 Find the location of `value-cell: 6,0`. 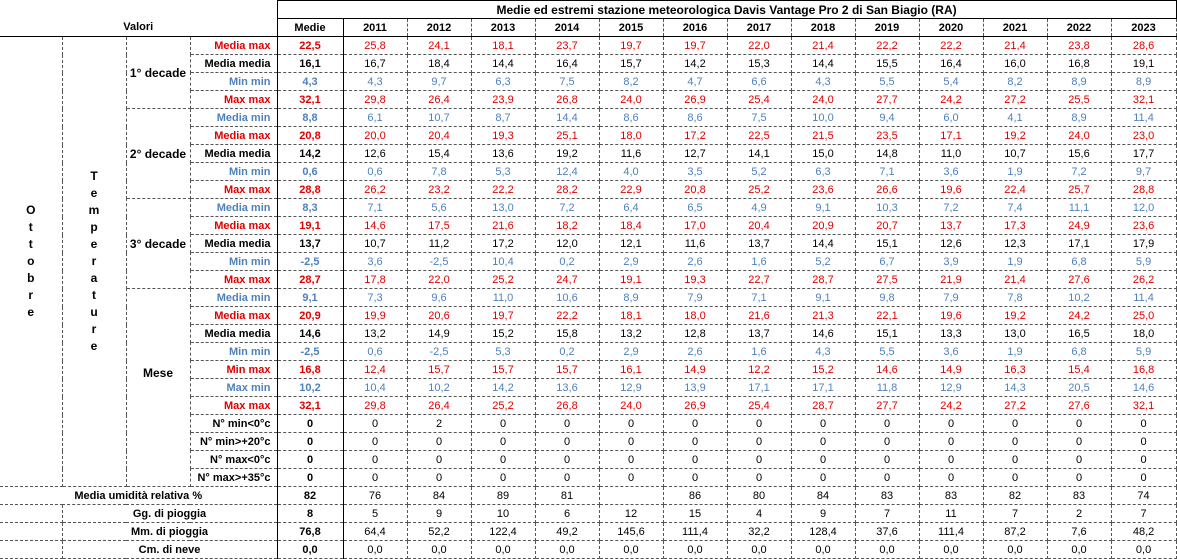

value-cell: 6,0 is located at coordinates (951, 117).